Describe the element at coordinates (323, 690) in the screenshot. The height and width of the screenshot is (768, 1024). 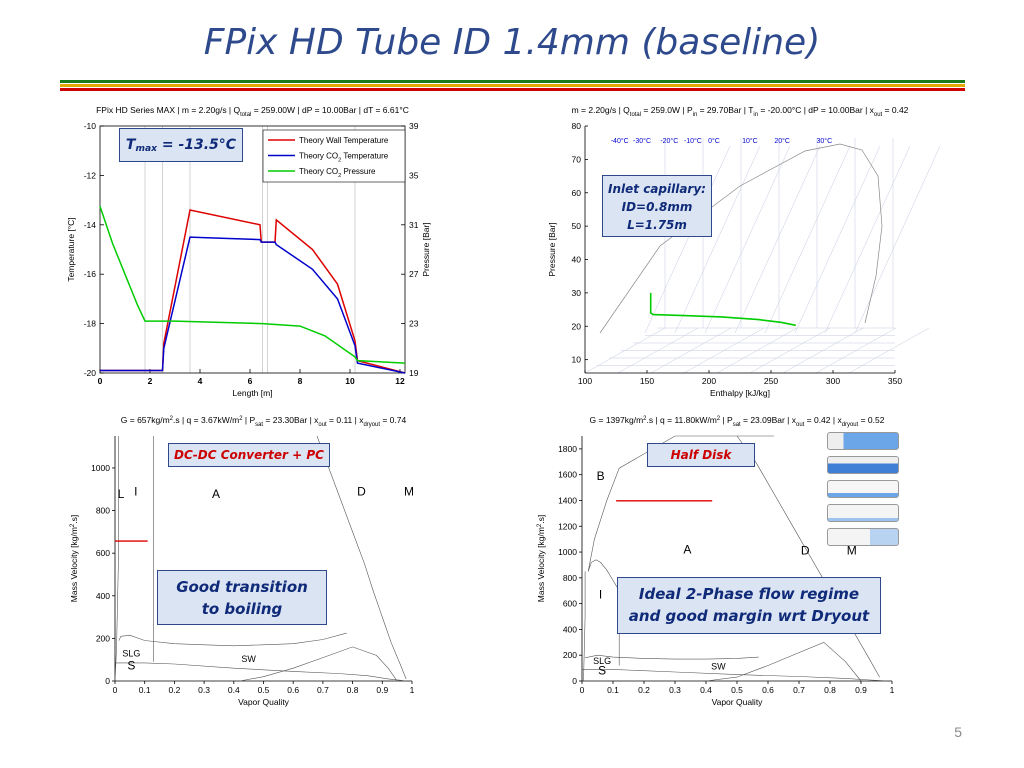
I see `x-tick-label: 0.7` at that location.